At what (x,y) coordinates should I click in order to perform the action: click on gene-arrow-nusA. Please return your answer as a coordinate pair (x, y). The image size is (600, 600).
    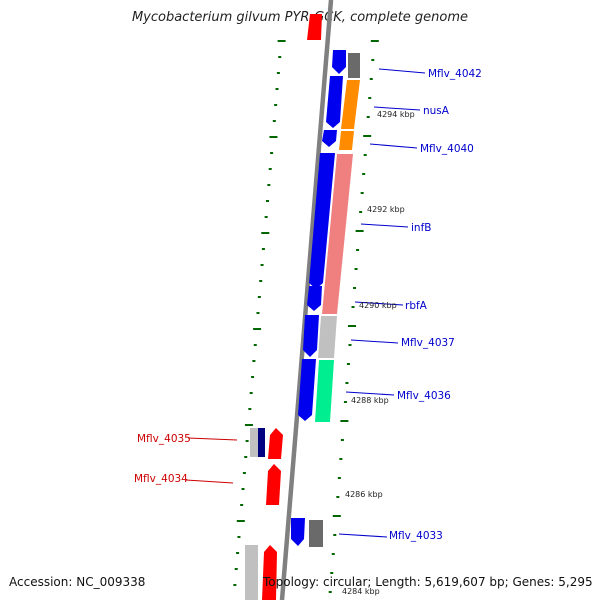
    Looking at the image, I should click on (334, 102).